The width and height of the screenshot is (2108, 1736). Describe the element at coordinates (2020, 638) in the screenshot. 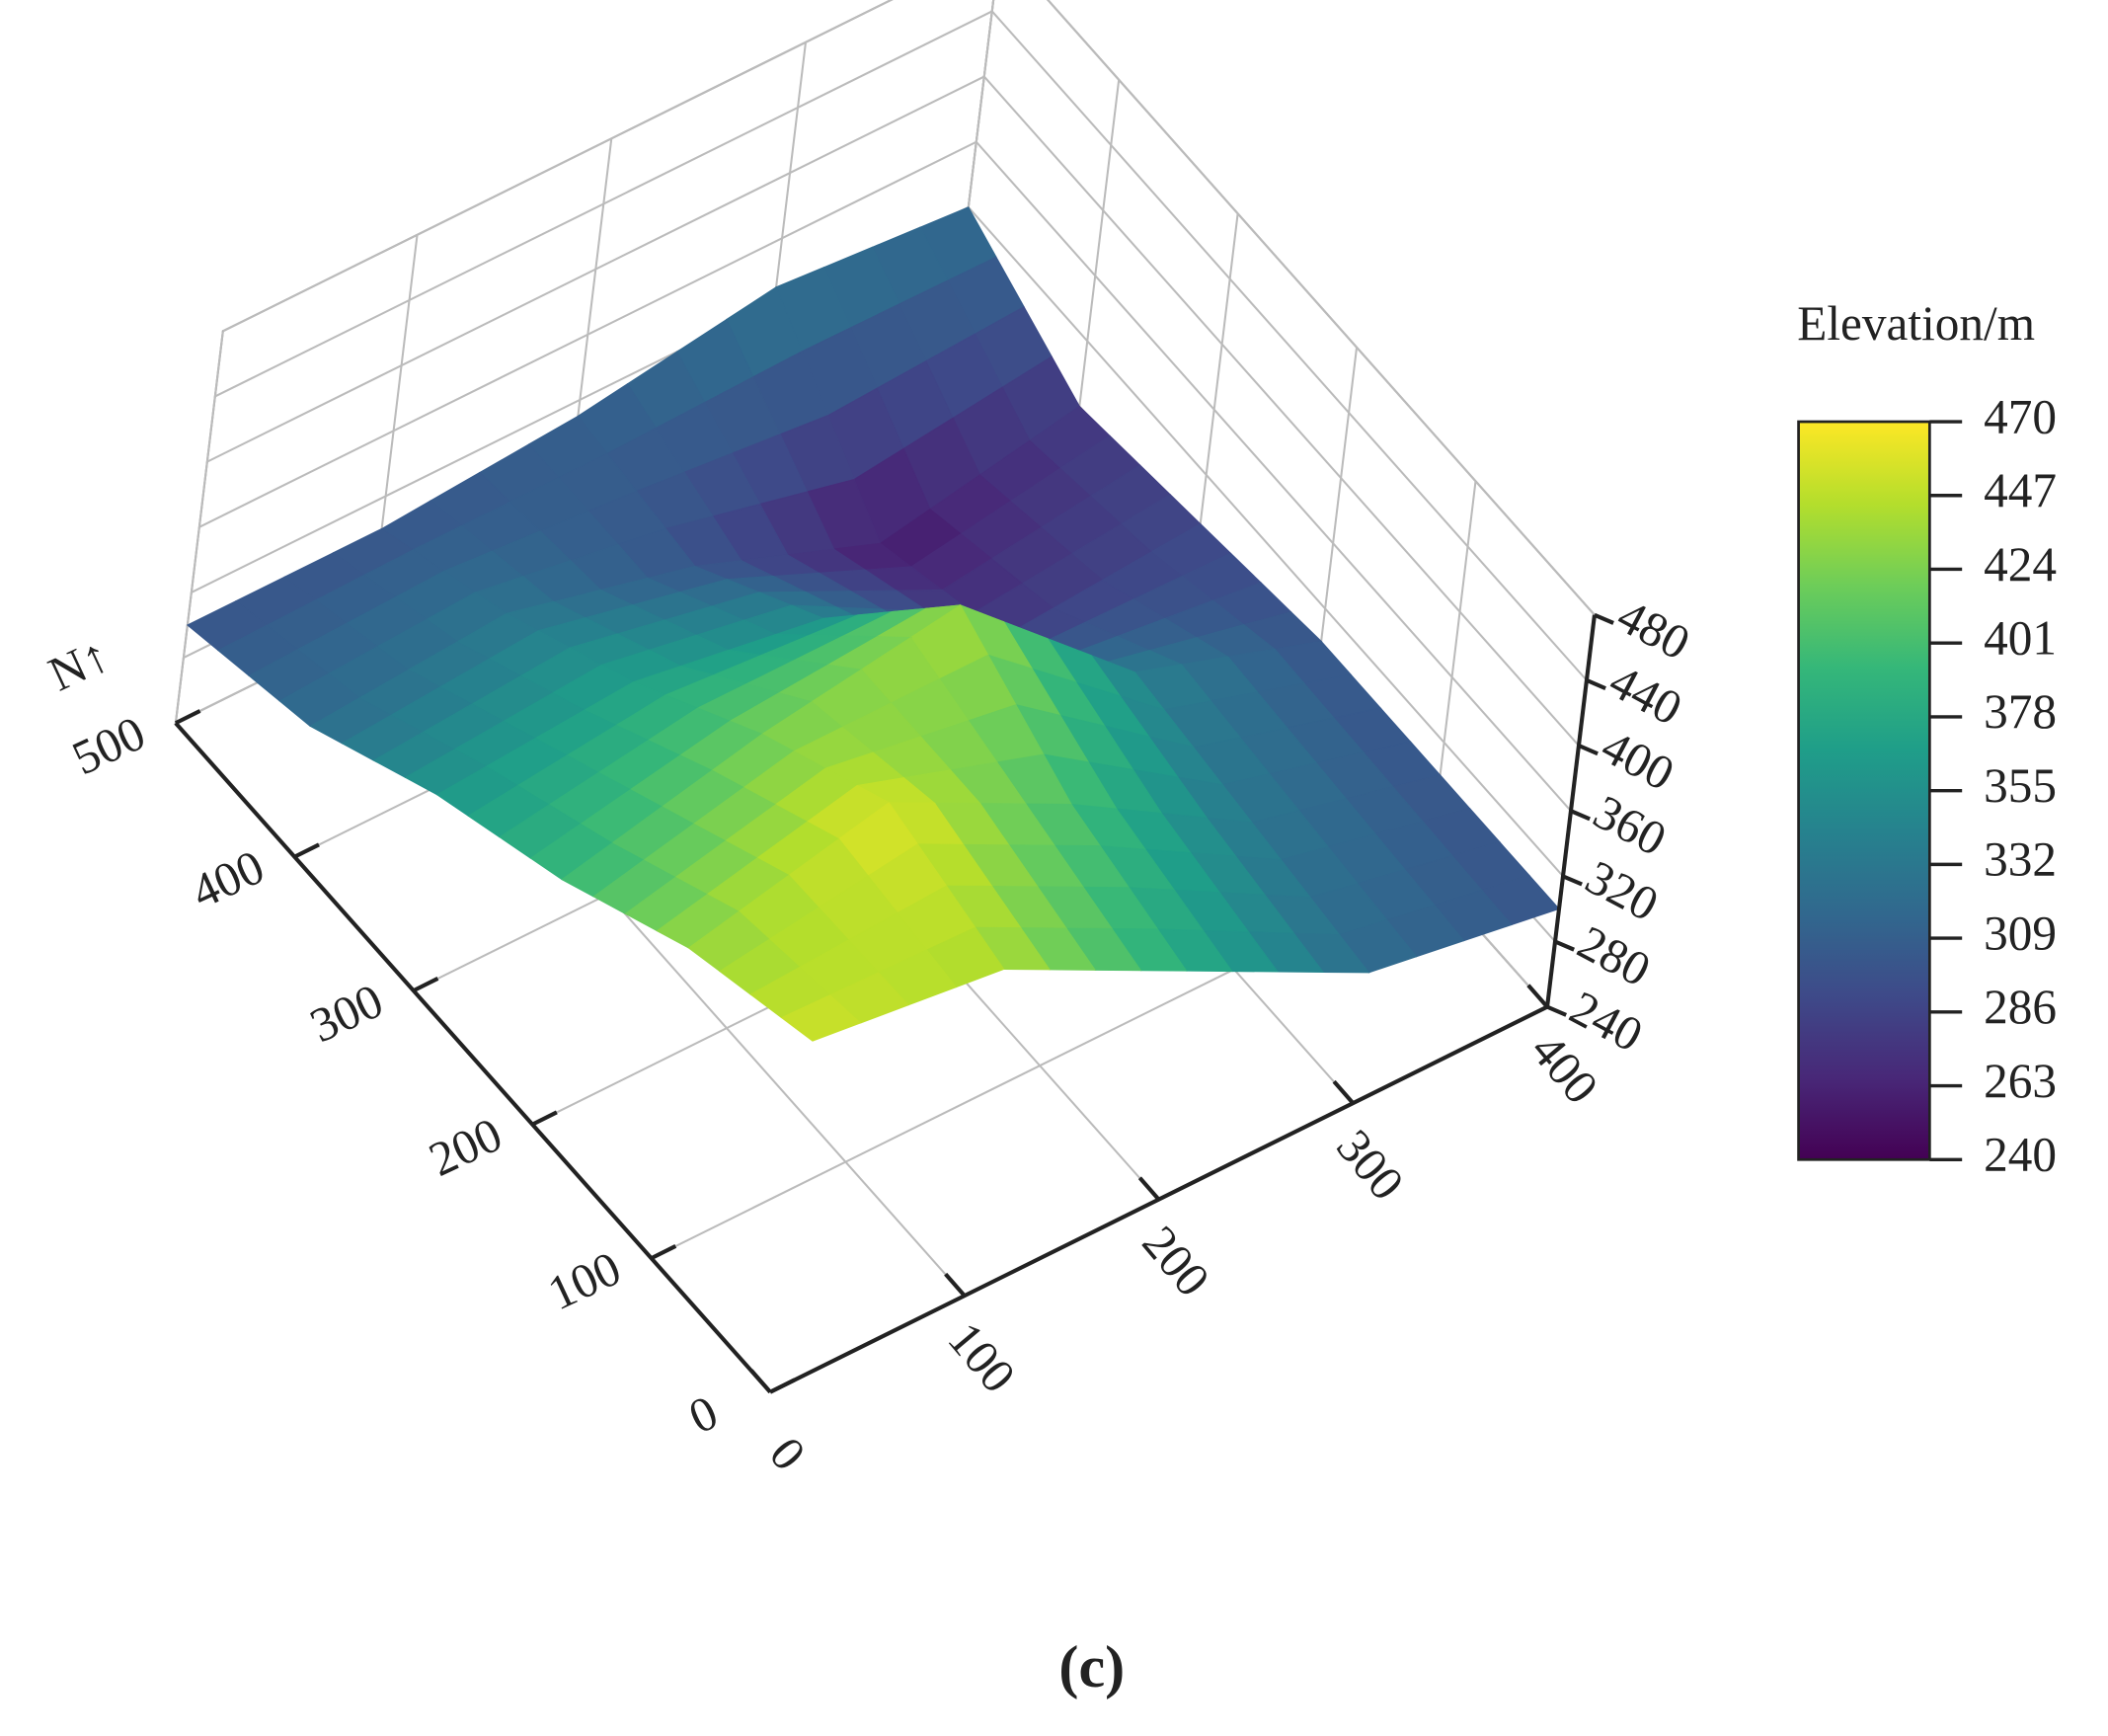

I see `colorbar-tick-label: 401` at that location.